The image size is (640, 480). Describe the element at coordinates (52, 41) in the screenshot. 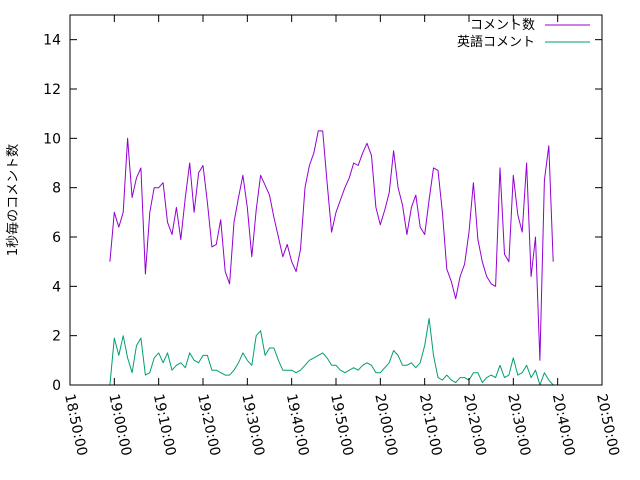

I see `y-tick-label: 14` at that location.